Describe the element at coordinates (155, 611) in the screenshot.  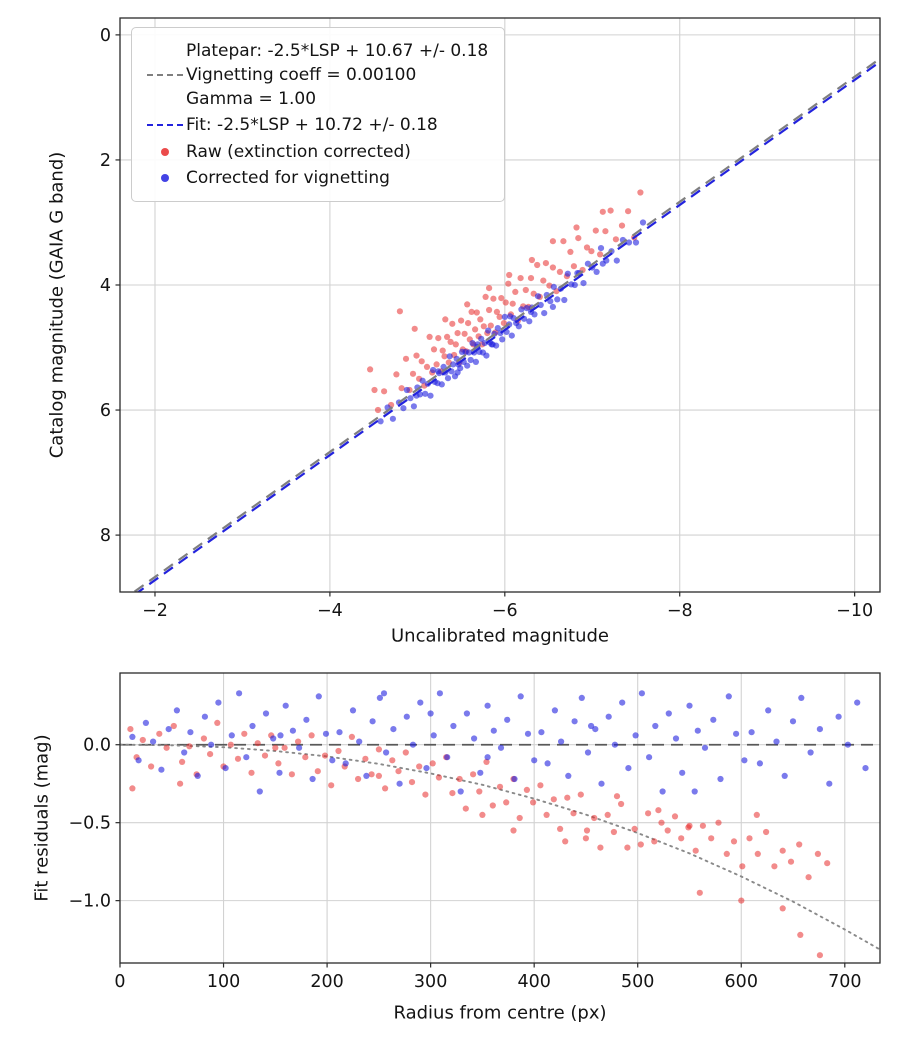
I see `tick-label: −2` at that location.